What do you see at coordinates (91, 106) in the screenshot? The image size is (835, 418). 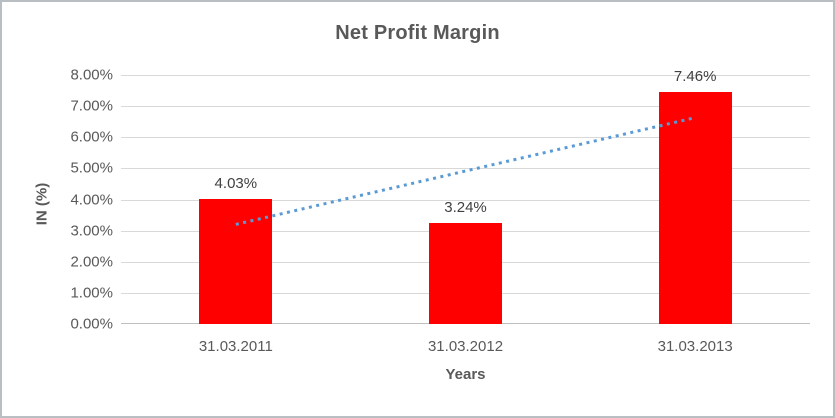 I see `y-tick-label: 7.00%` at bounding box center [91, 106].